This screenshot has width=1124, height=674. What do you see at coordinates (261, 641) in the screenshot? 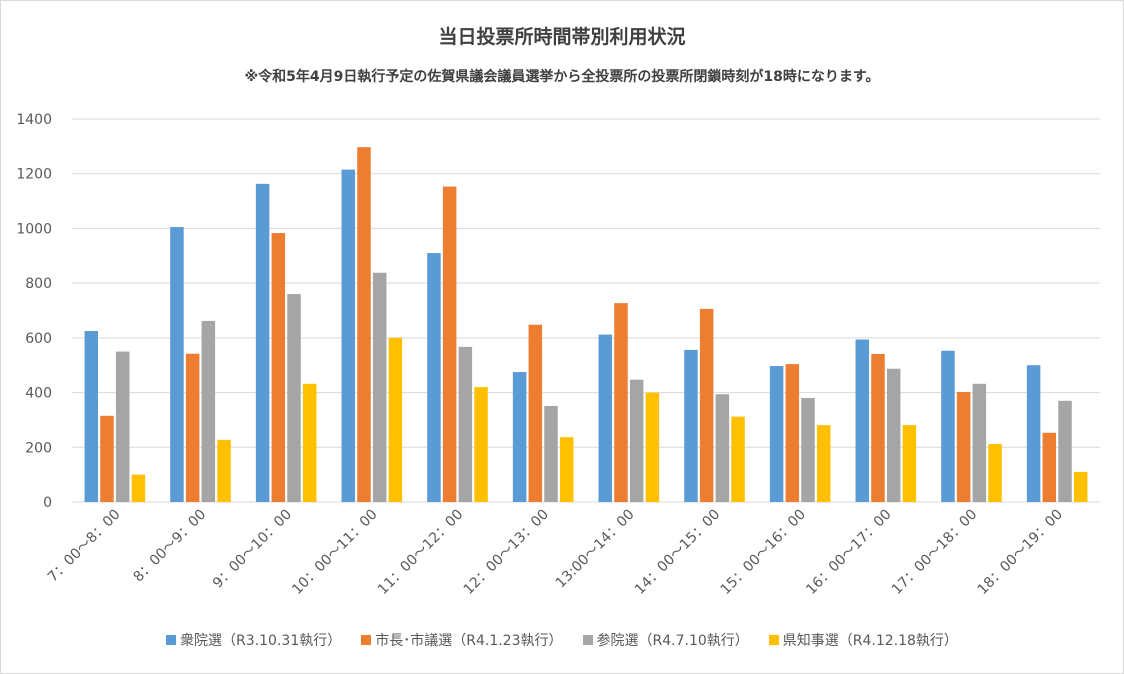
I see `legend-label: 衆院選（R3.10.31執行）` at bounding box center [261, 641].